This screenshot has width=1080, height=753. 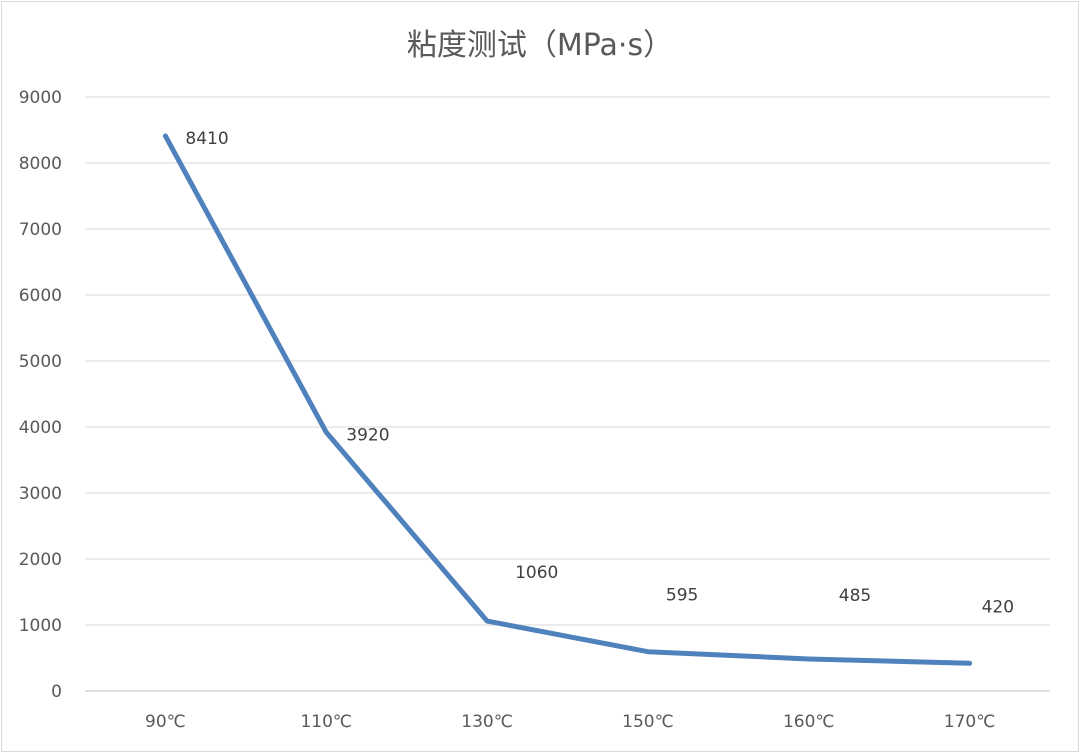 What do you see at coordinates (326, 722) in the screenshot?
I see `x-tick-label: 110℃` at bounding box center [326, 722].